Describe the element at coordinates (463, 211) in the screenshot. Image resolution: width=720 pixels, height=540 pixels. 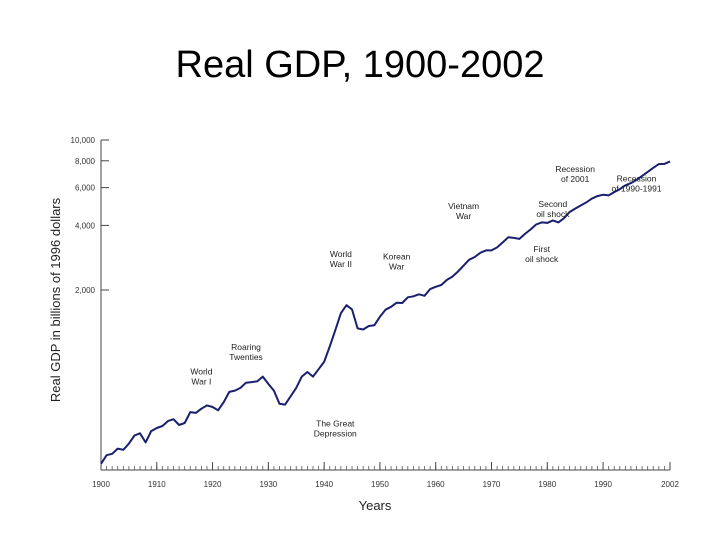
I see `annotation-vietnam-war: Vietnam War` at that location.